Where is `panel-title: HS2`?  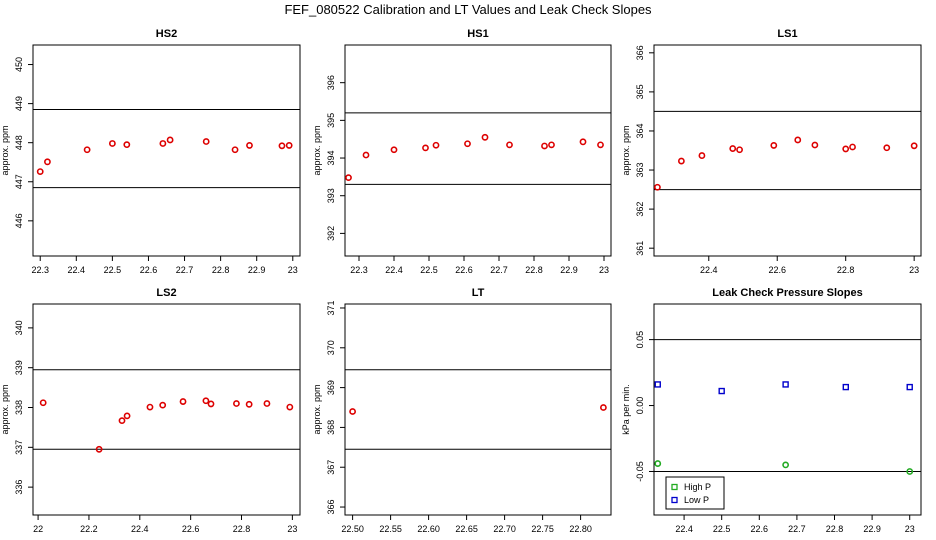 panel-title: HS2 is located at coordinates (166, 34).